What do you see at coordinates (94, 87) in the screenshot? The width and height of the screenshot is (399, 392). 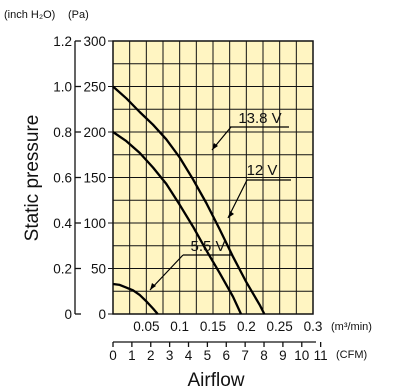 I see `y-tick-label-pa: 250` at bounding box center [94, 87].